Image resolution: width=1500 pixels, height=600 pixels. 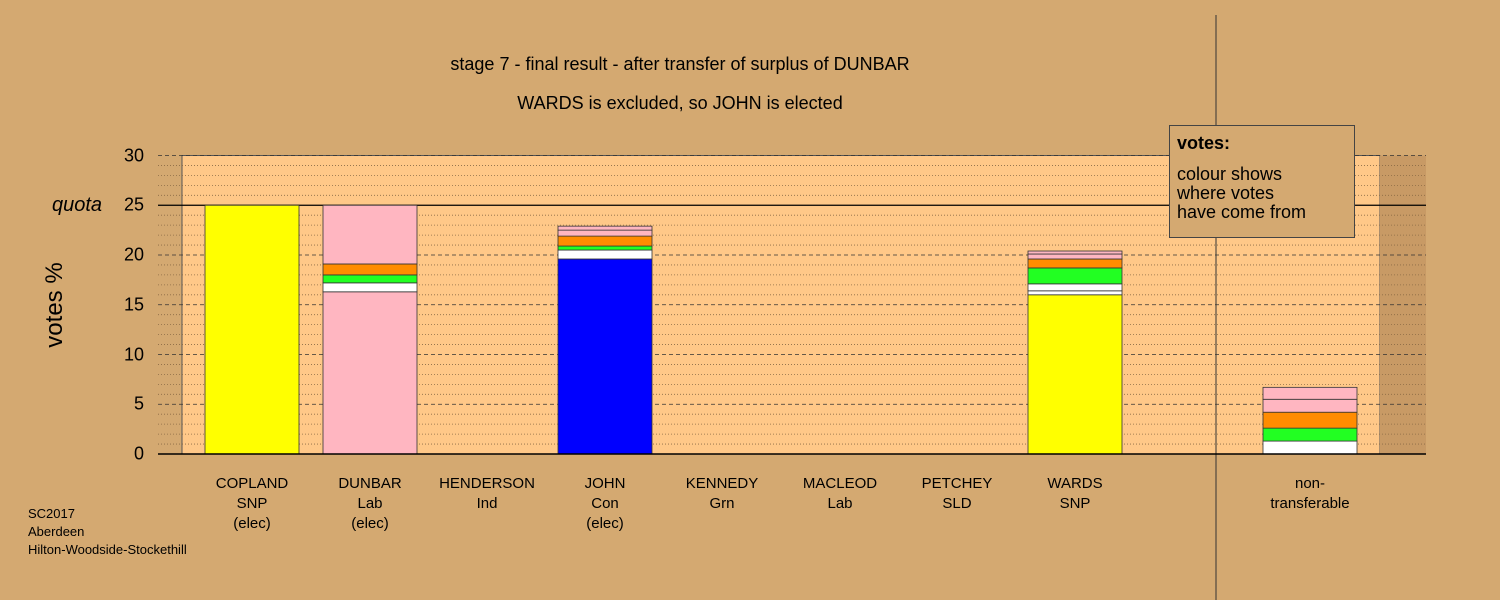 I want to click on quota-label: quota, so click(x=77, y=205).